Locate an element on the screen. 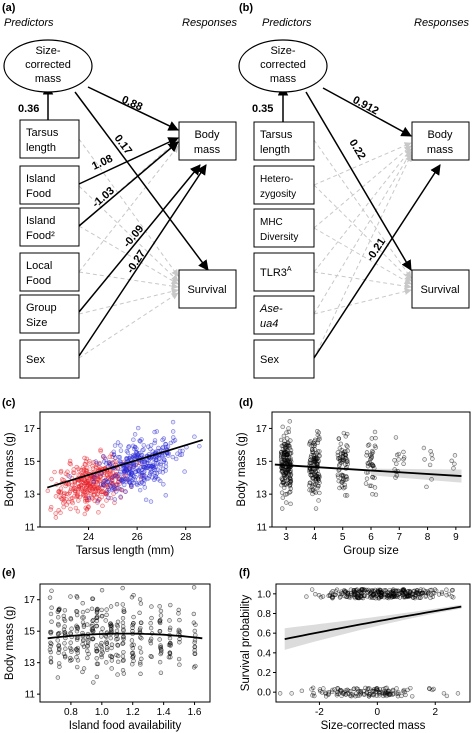 This screenshot has width=474, height=733. svg-text: TLR3A is located at coordinates (276, 272).